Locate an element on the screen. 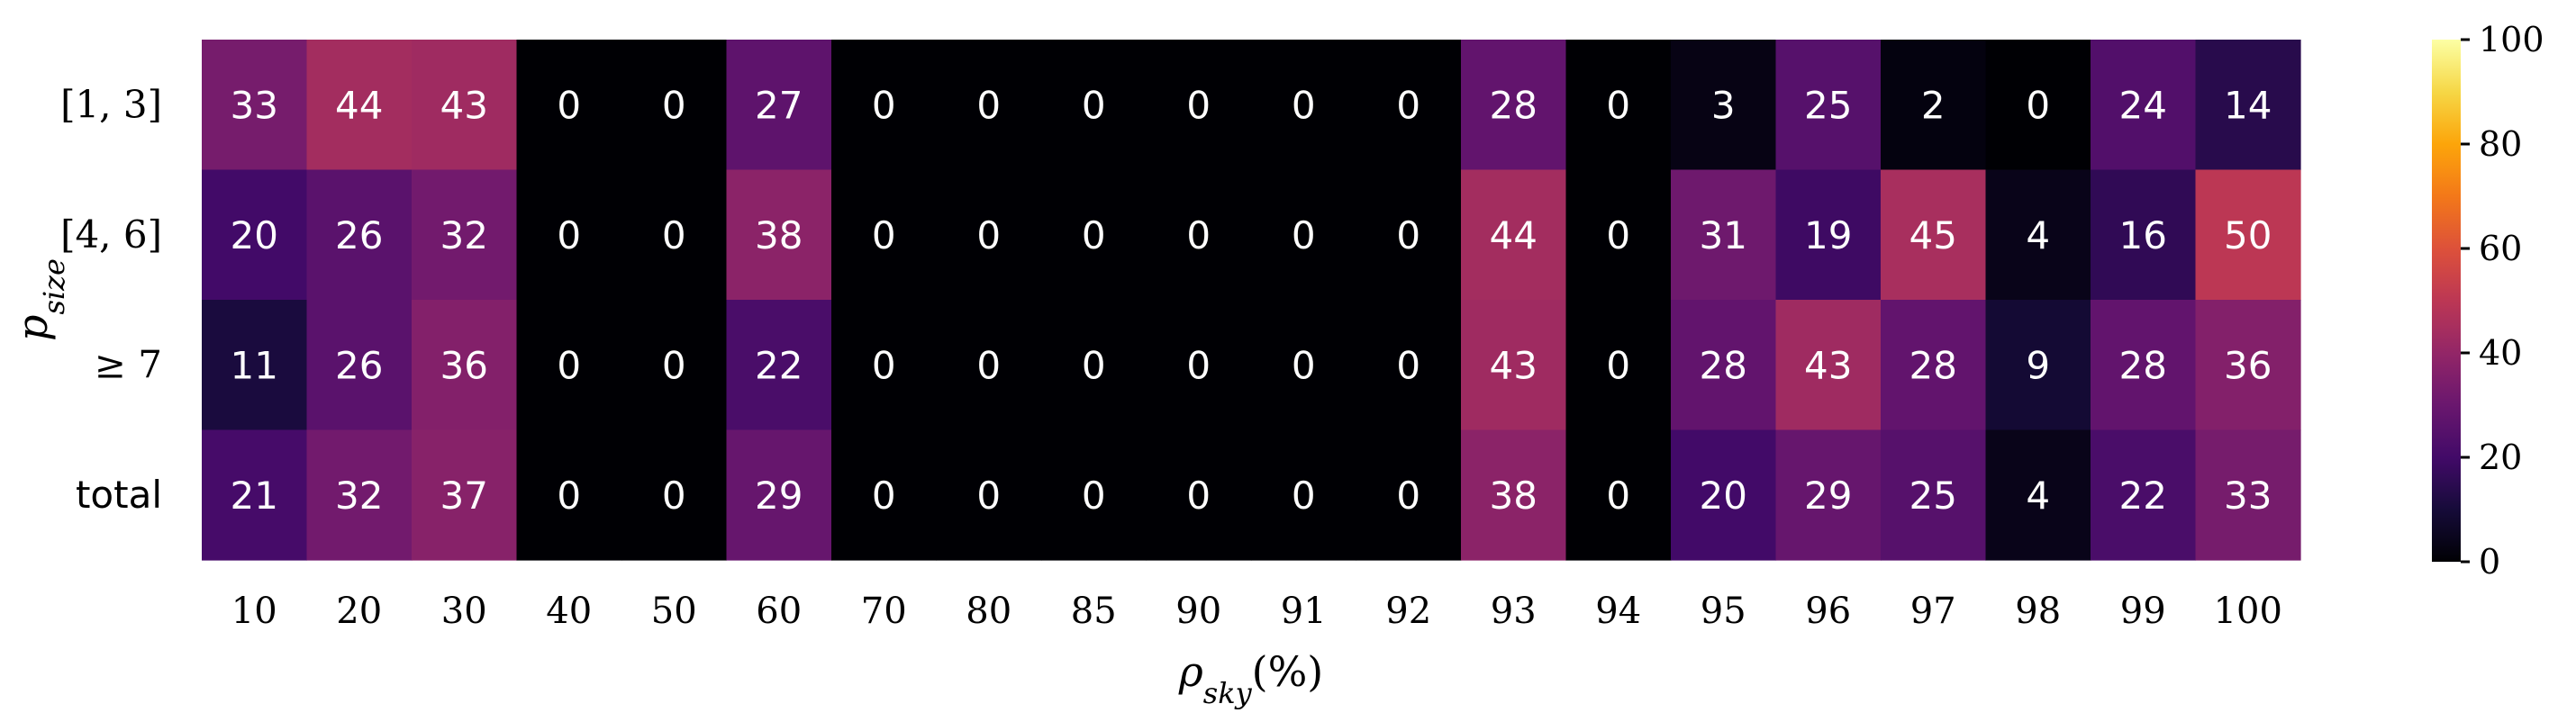 The height and width of the screenshot is (722, 2576). cell-value-label: 45 is located at coordinates (1933, 235).